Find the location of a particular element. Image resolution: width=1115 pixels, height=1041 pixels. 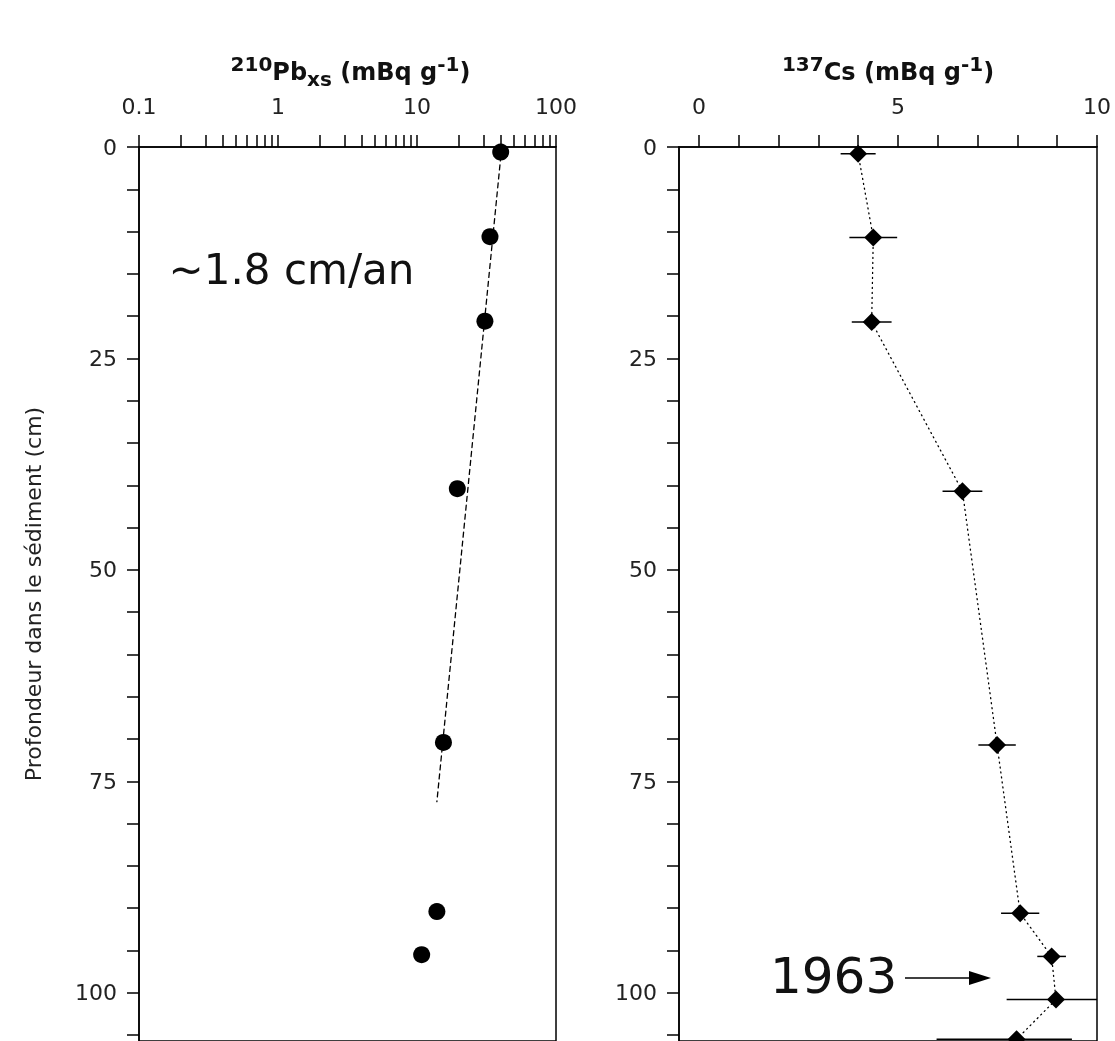

x-axis-title: $^{137}$Cs (mBq g$^{-1}$) is located at coordinates (888, 69).